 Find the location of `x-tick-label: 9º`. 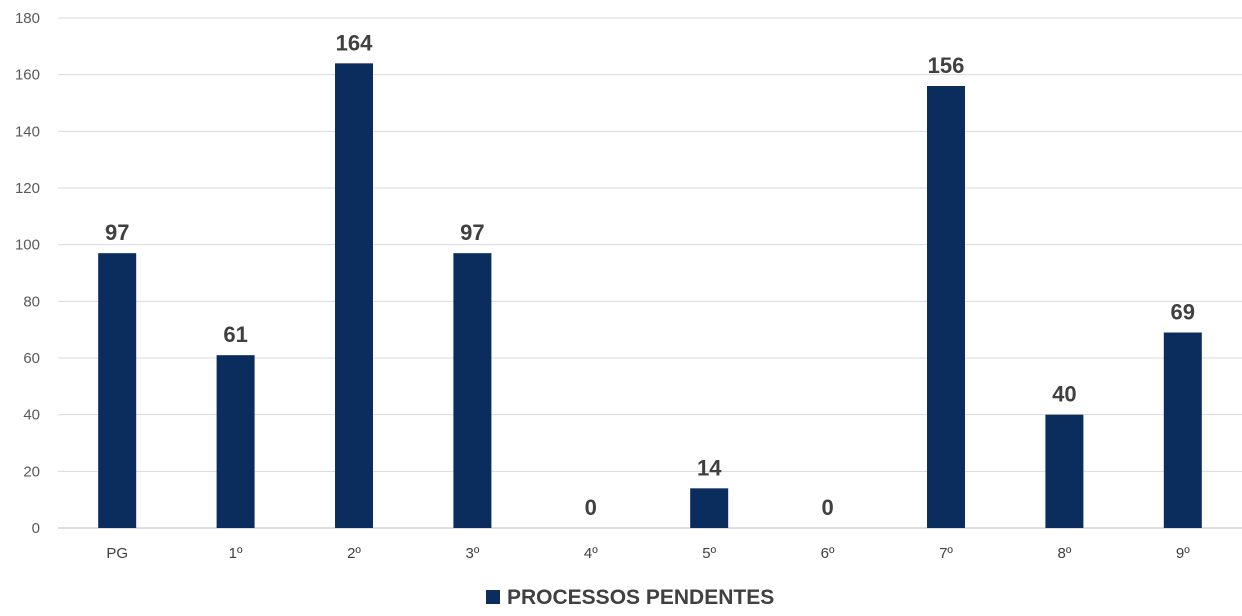

x-tick-label: 9º is located at coordinates (1183, 553).